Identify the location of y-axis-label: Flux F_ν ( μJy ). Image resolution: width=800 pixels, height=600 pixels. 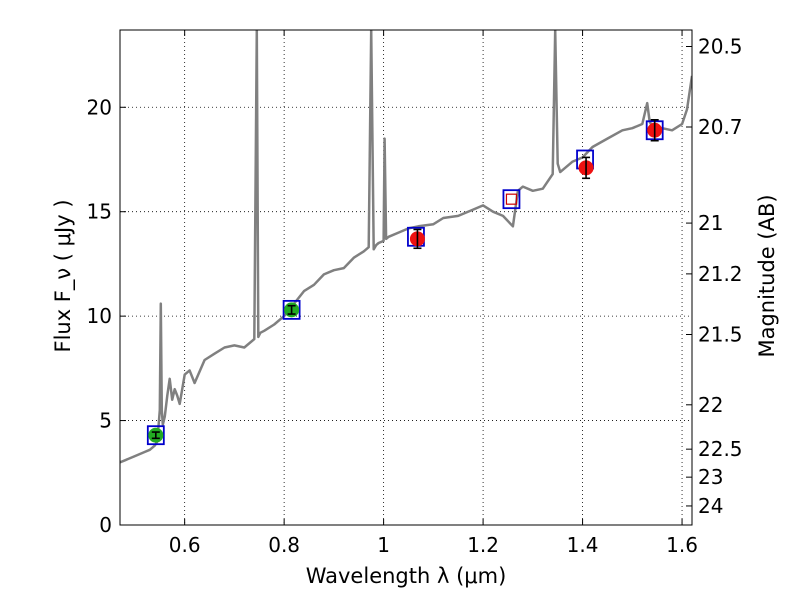
(63, 275).